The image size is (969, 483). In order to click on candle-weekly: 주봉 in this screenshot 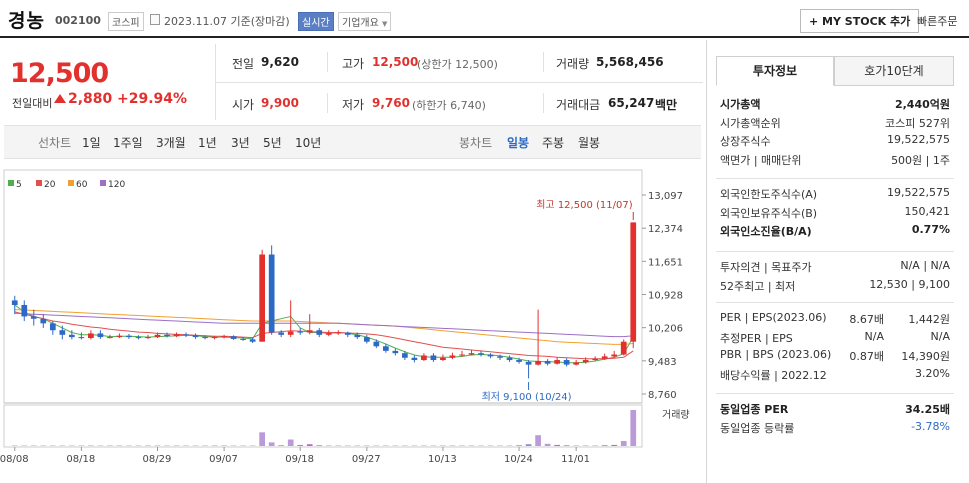, I will do `click(553, 143)`.